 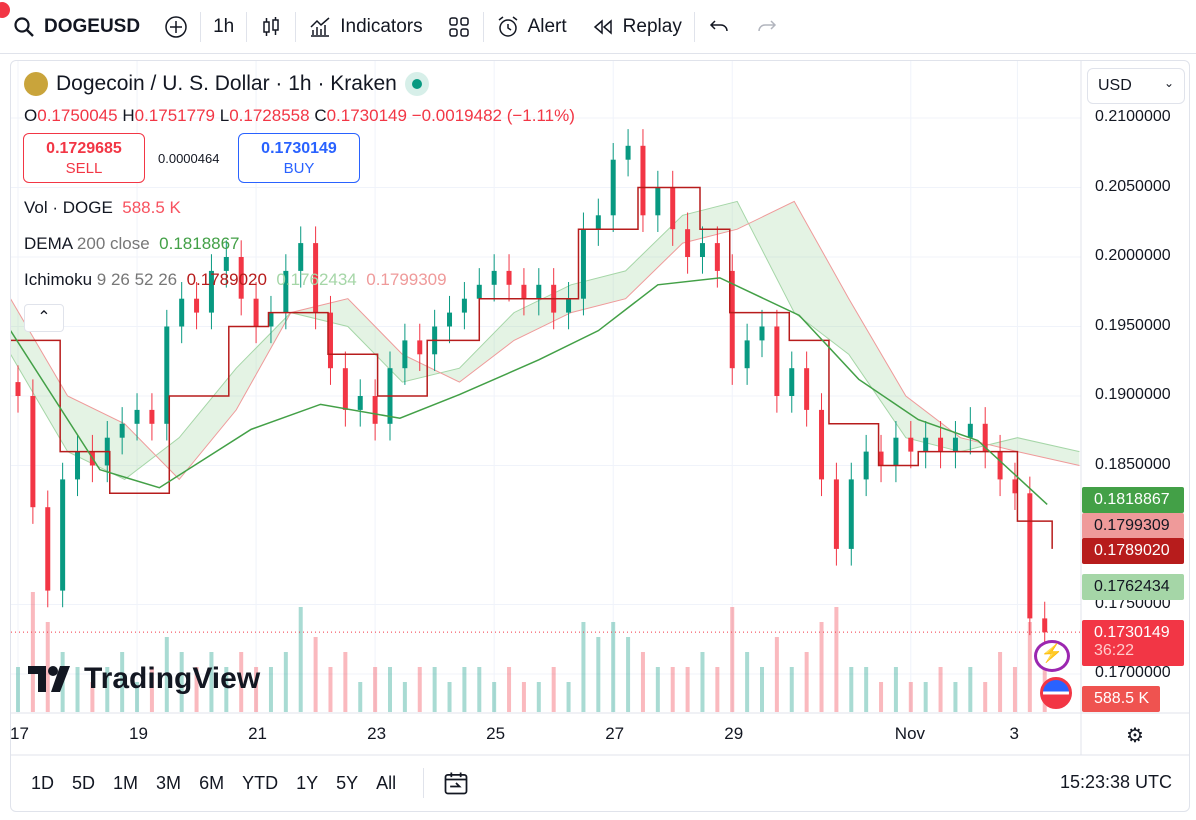 I want to click on dema-price-tag: 0.1818867, so click(x=1133, y=500).